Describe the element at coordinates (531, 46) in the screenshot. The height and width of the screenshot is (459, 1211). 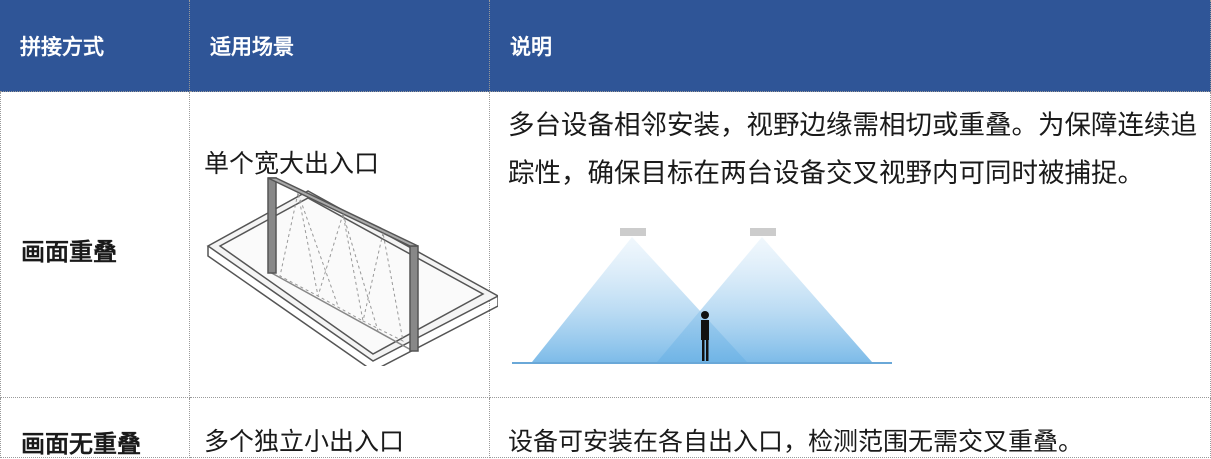
I see `header-text: 说明` at that location.